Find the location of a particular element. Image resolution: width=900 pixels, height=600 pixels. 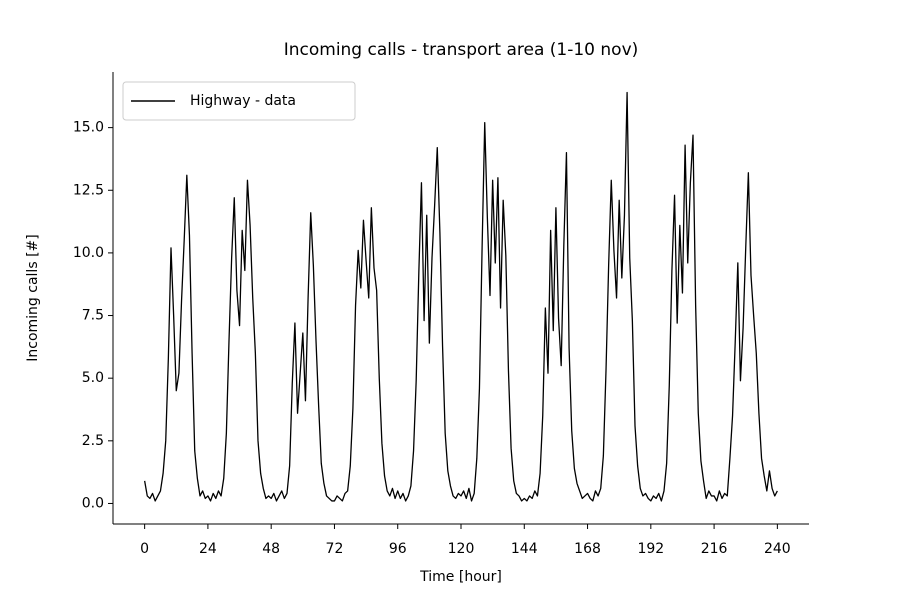

x-tick-label: 0 is located at coordinates (144, 549).